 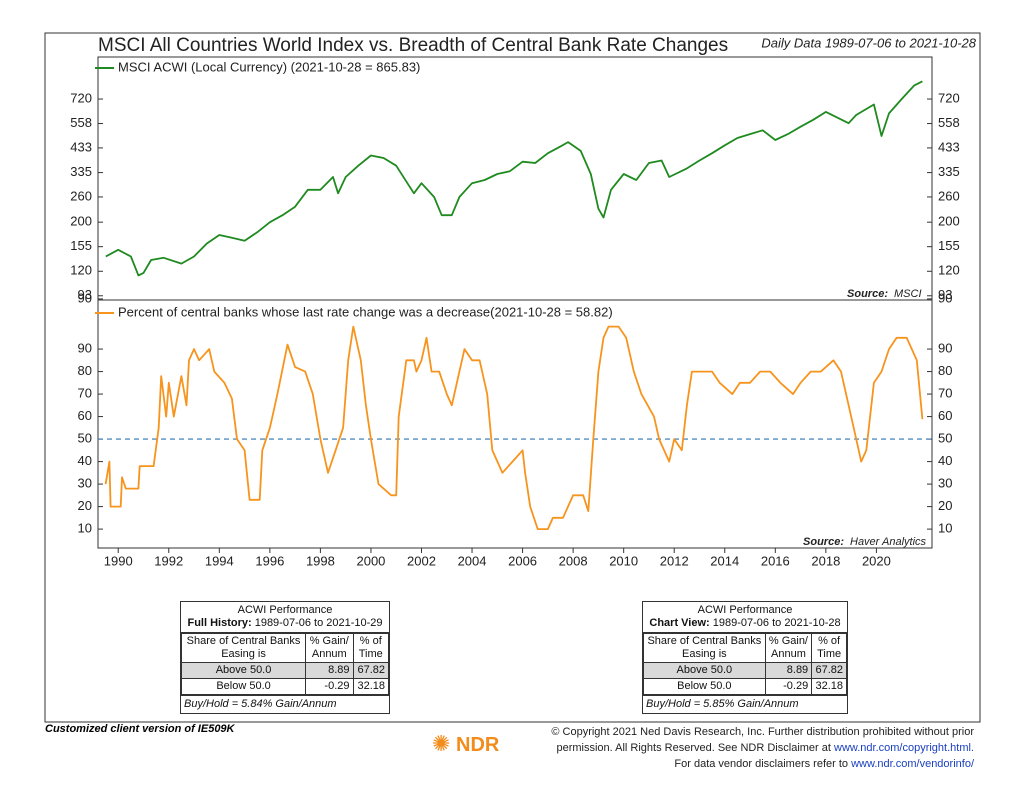 What do you see at coordinates (140, 729) in the screenshot?
I see `client-note: Customized client version of IE509K` at bounding box center [140, 729].